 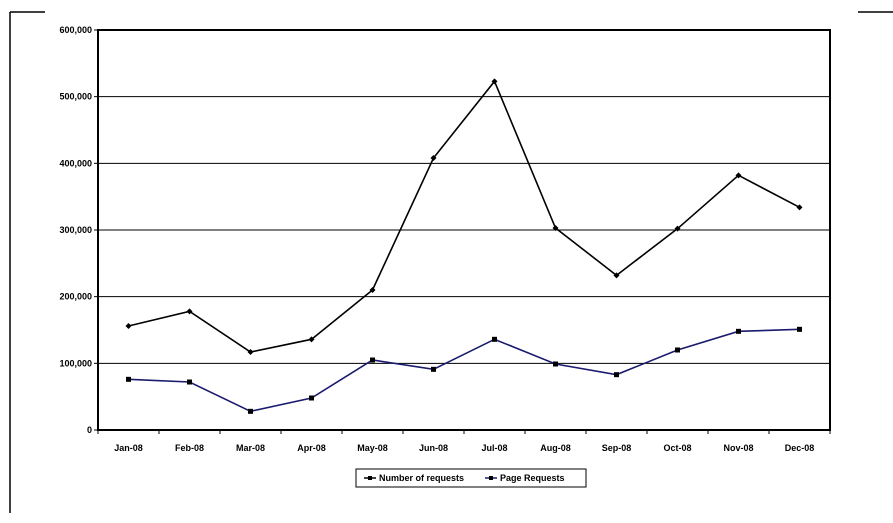 I want to click on y-tick-label: 300,000, so click(x=75, y=230).